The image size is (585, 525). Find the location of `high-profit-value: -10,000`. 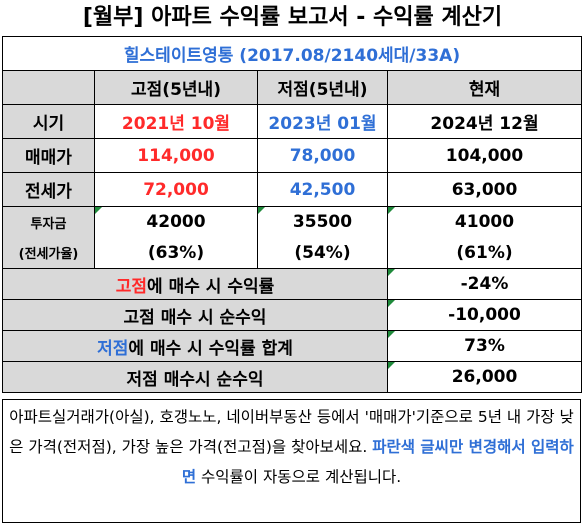

high-profit-value: -10,000 is located at coordinates (484, 315).